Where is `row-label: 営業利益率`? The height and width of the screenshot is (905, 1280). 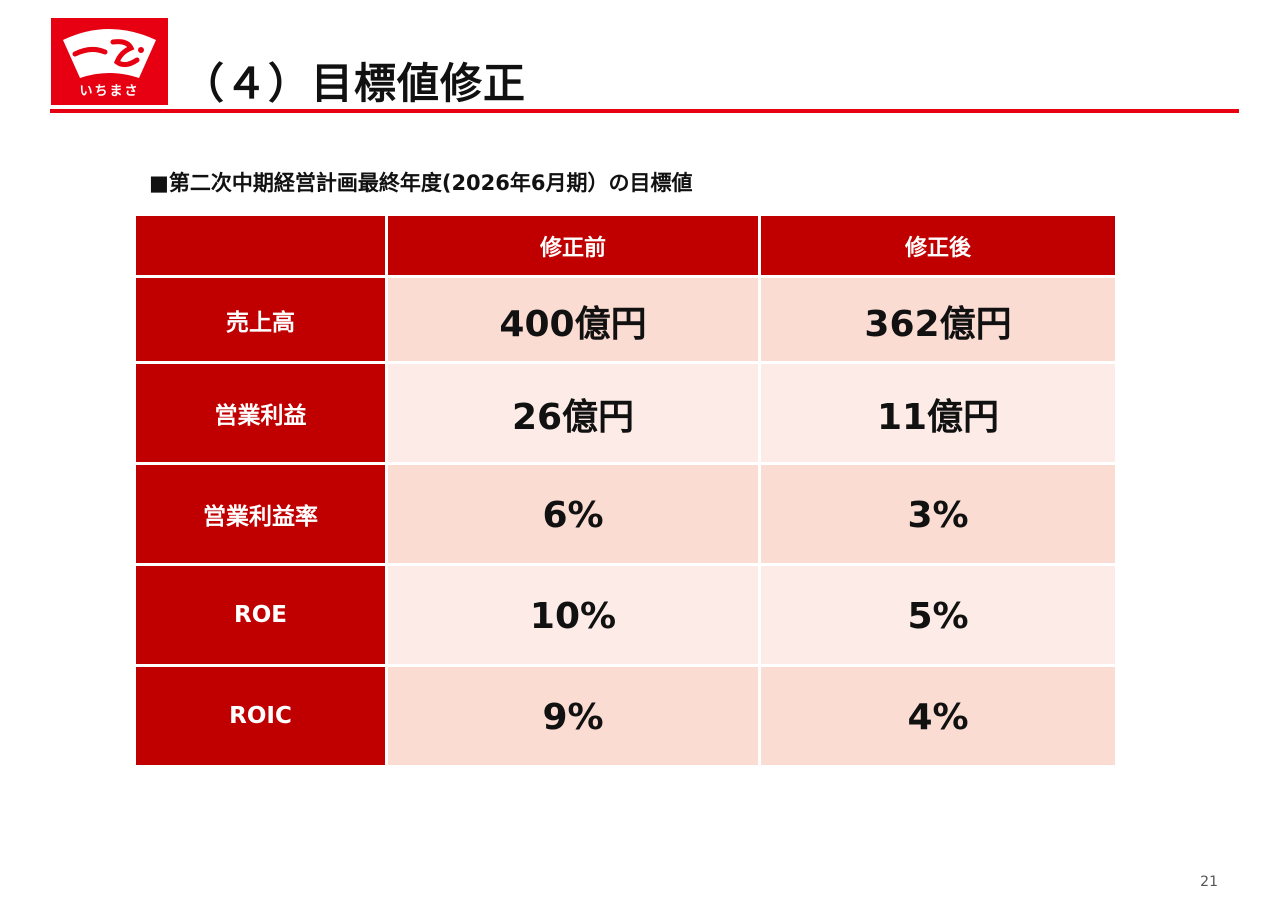 row-label: 営業利益率 is located at coordinates (260, 514).